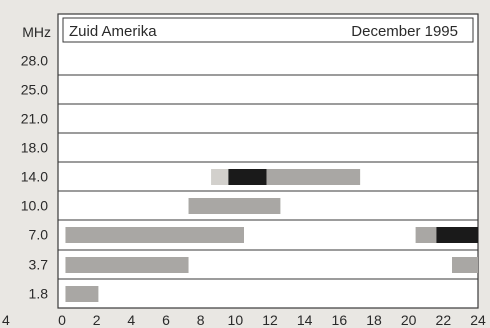 This screenshot has width=490, height=328. I want to click on y-tick-label: 10.0, so click(34, 206).